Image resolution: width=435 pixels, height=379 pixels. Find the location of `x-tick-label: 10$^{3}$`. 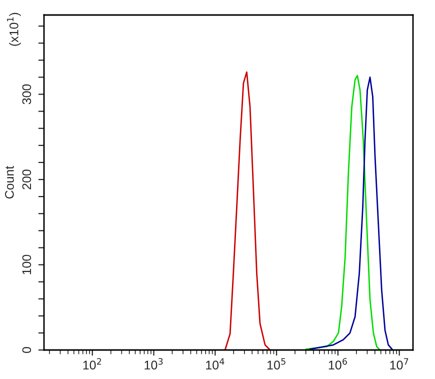

x-tick-label: 10$^{3}$ is located at coordinates (153, 364).